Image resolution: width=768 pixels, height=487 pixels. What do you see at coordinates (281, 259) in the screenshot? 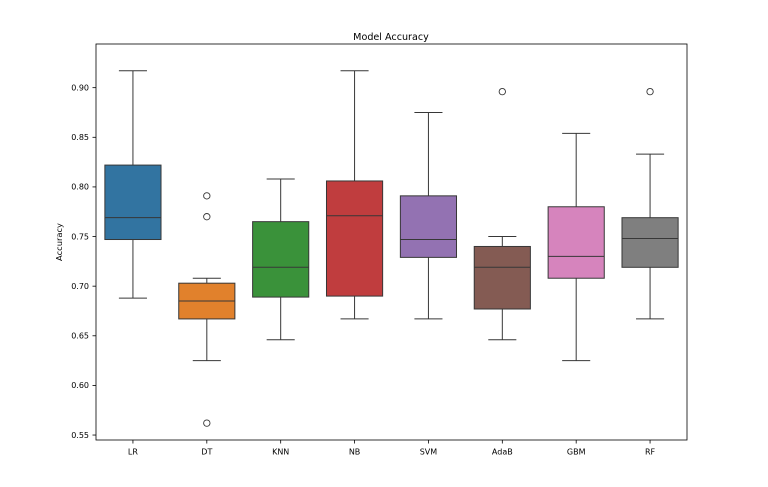
I see `box-KNN` at bounding box center [281, 259].